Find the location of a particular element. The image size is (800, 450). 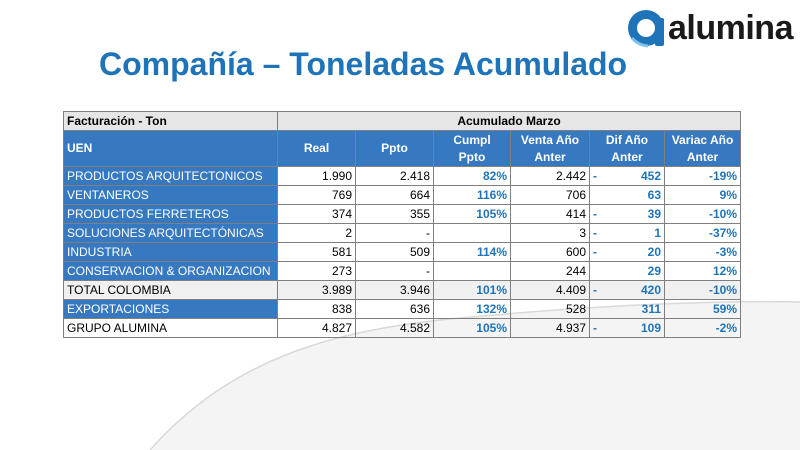

uen-cell: GRUPO ALUMINA is located at coordinates (170, 328).